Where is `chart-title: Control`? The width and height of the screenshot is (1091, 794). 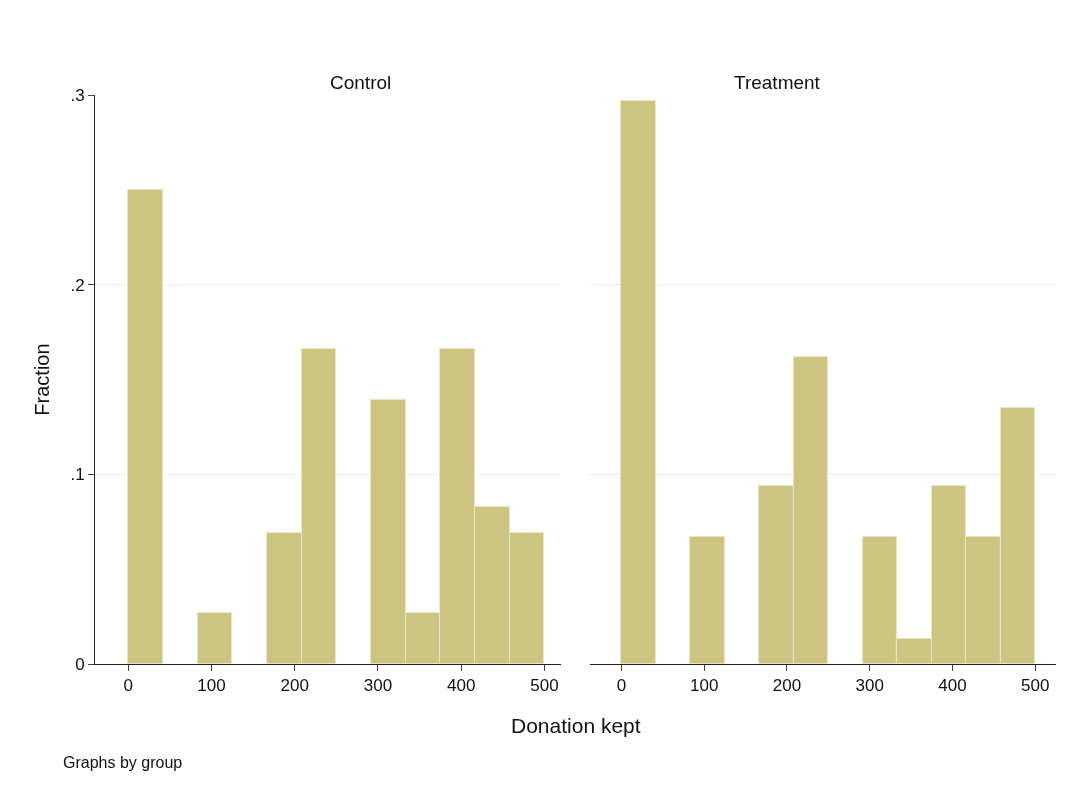 chart-title: Control is located at coordinates (361, 82).